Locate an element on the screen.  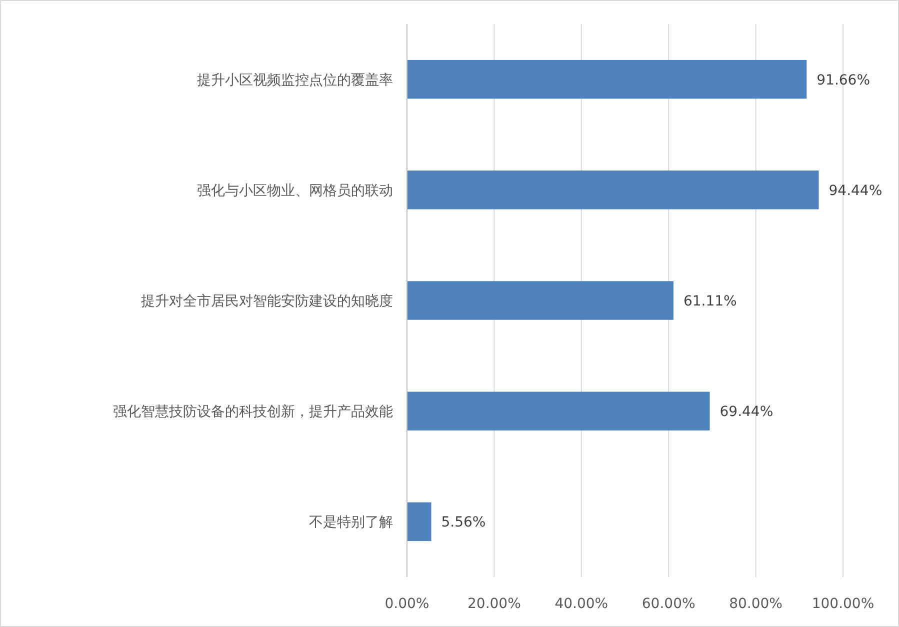
data-label: 61.11% is located at coordinates (710, 302).